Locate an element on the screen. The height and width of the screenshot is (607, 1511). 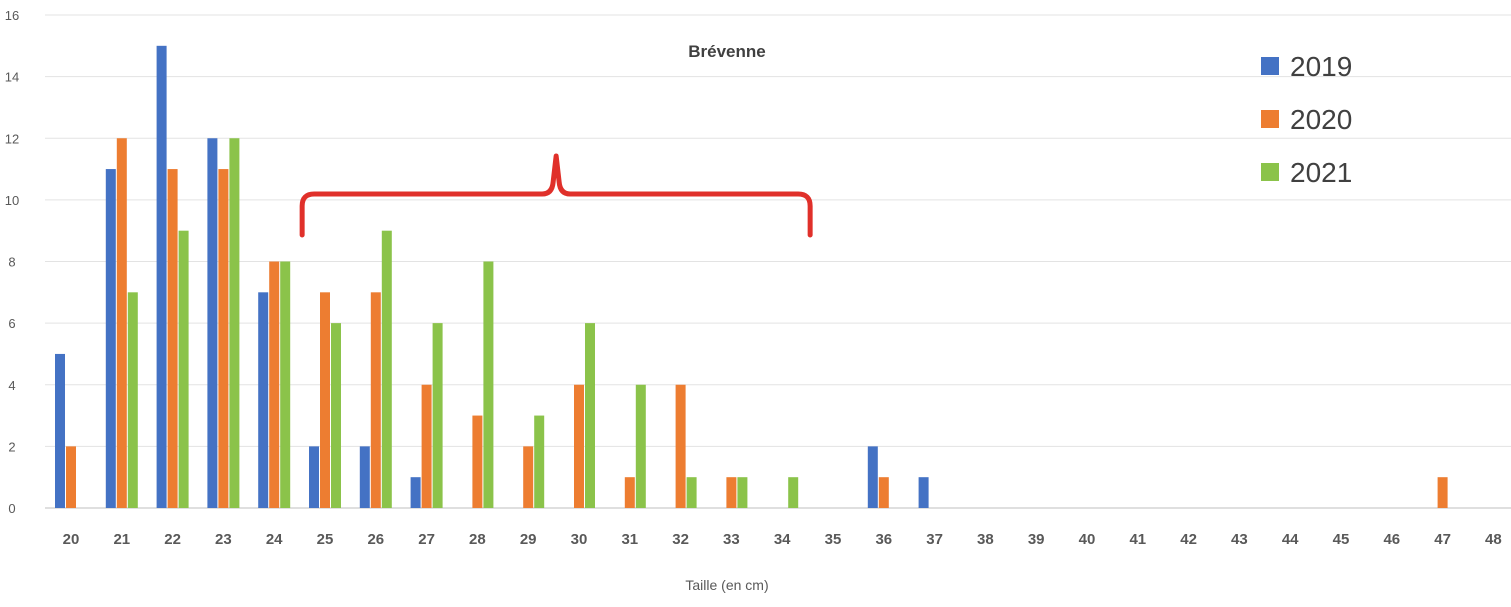
x-tick-label: 48 is located at coordinates (1493, 539).